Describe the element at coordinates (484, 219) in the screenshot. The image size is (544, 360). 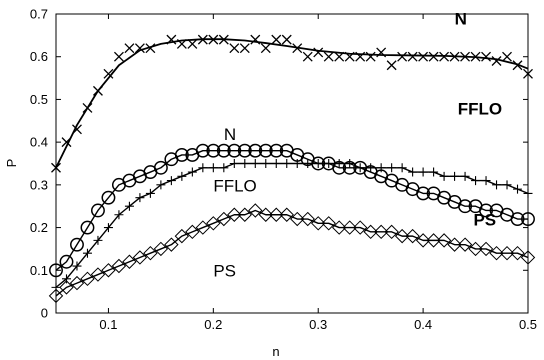
I see `annotation-label: PS` at that location.